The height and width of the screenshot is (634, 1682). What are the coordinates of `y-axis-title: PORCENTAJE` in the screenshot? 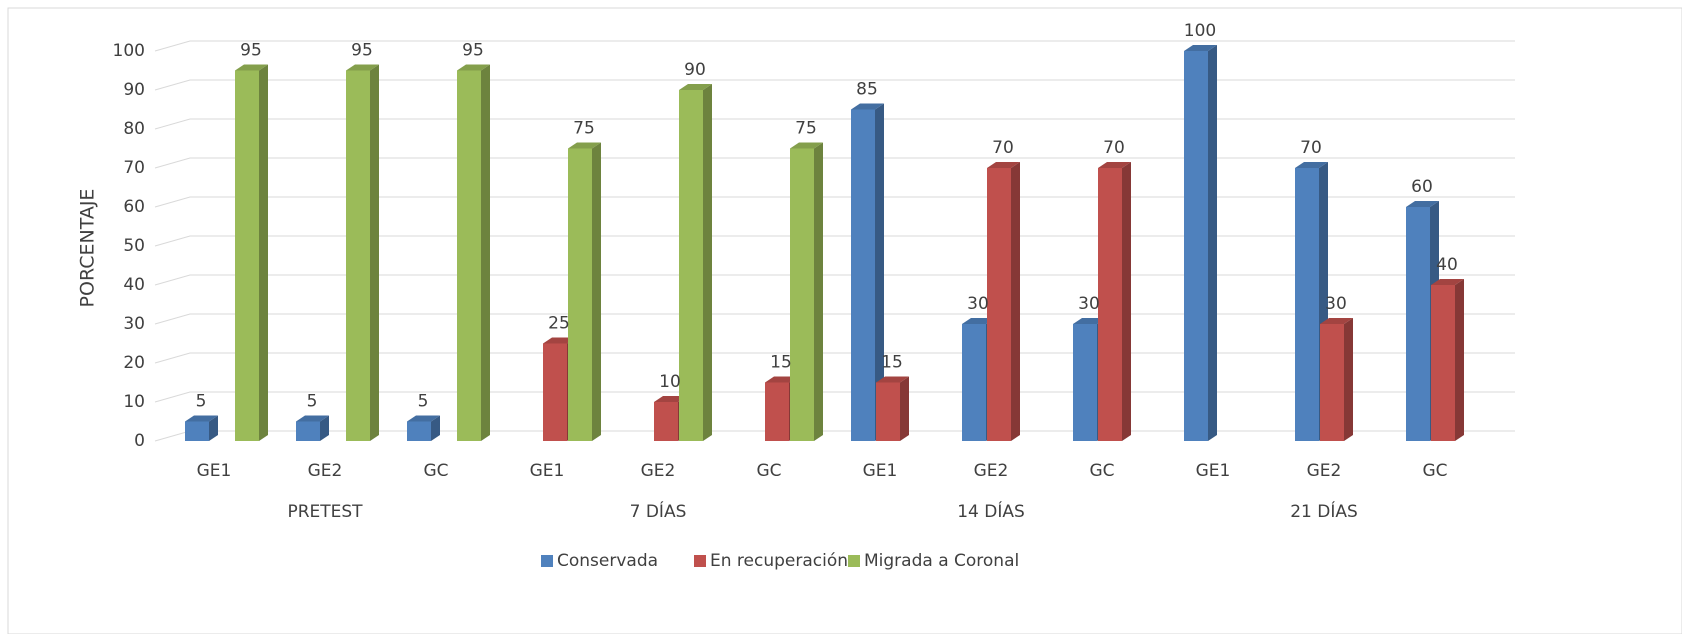 It's located at (88, 248).